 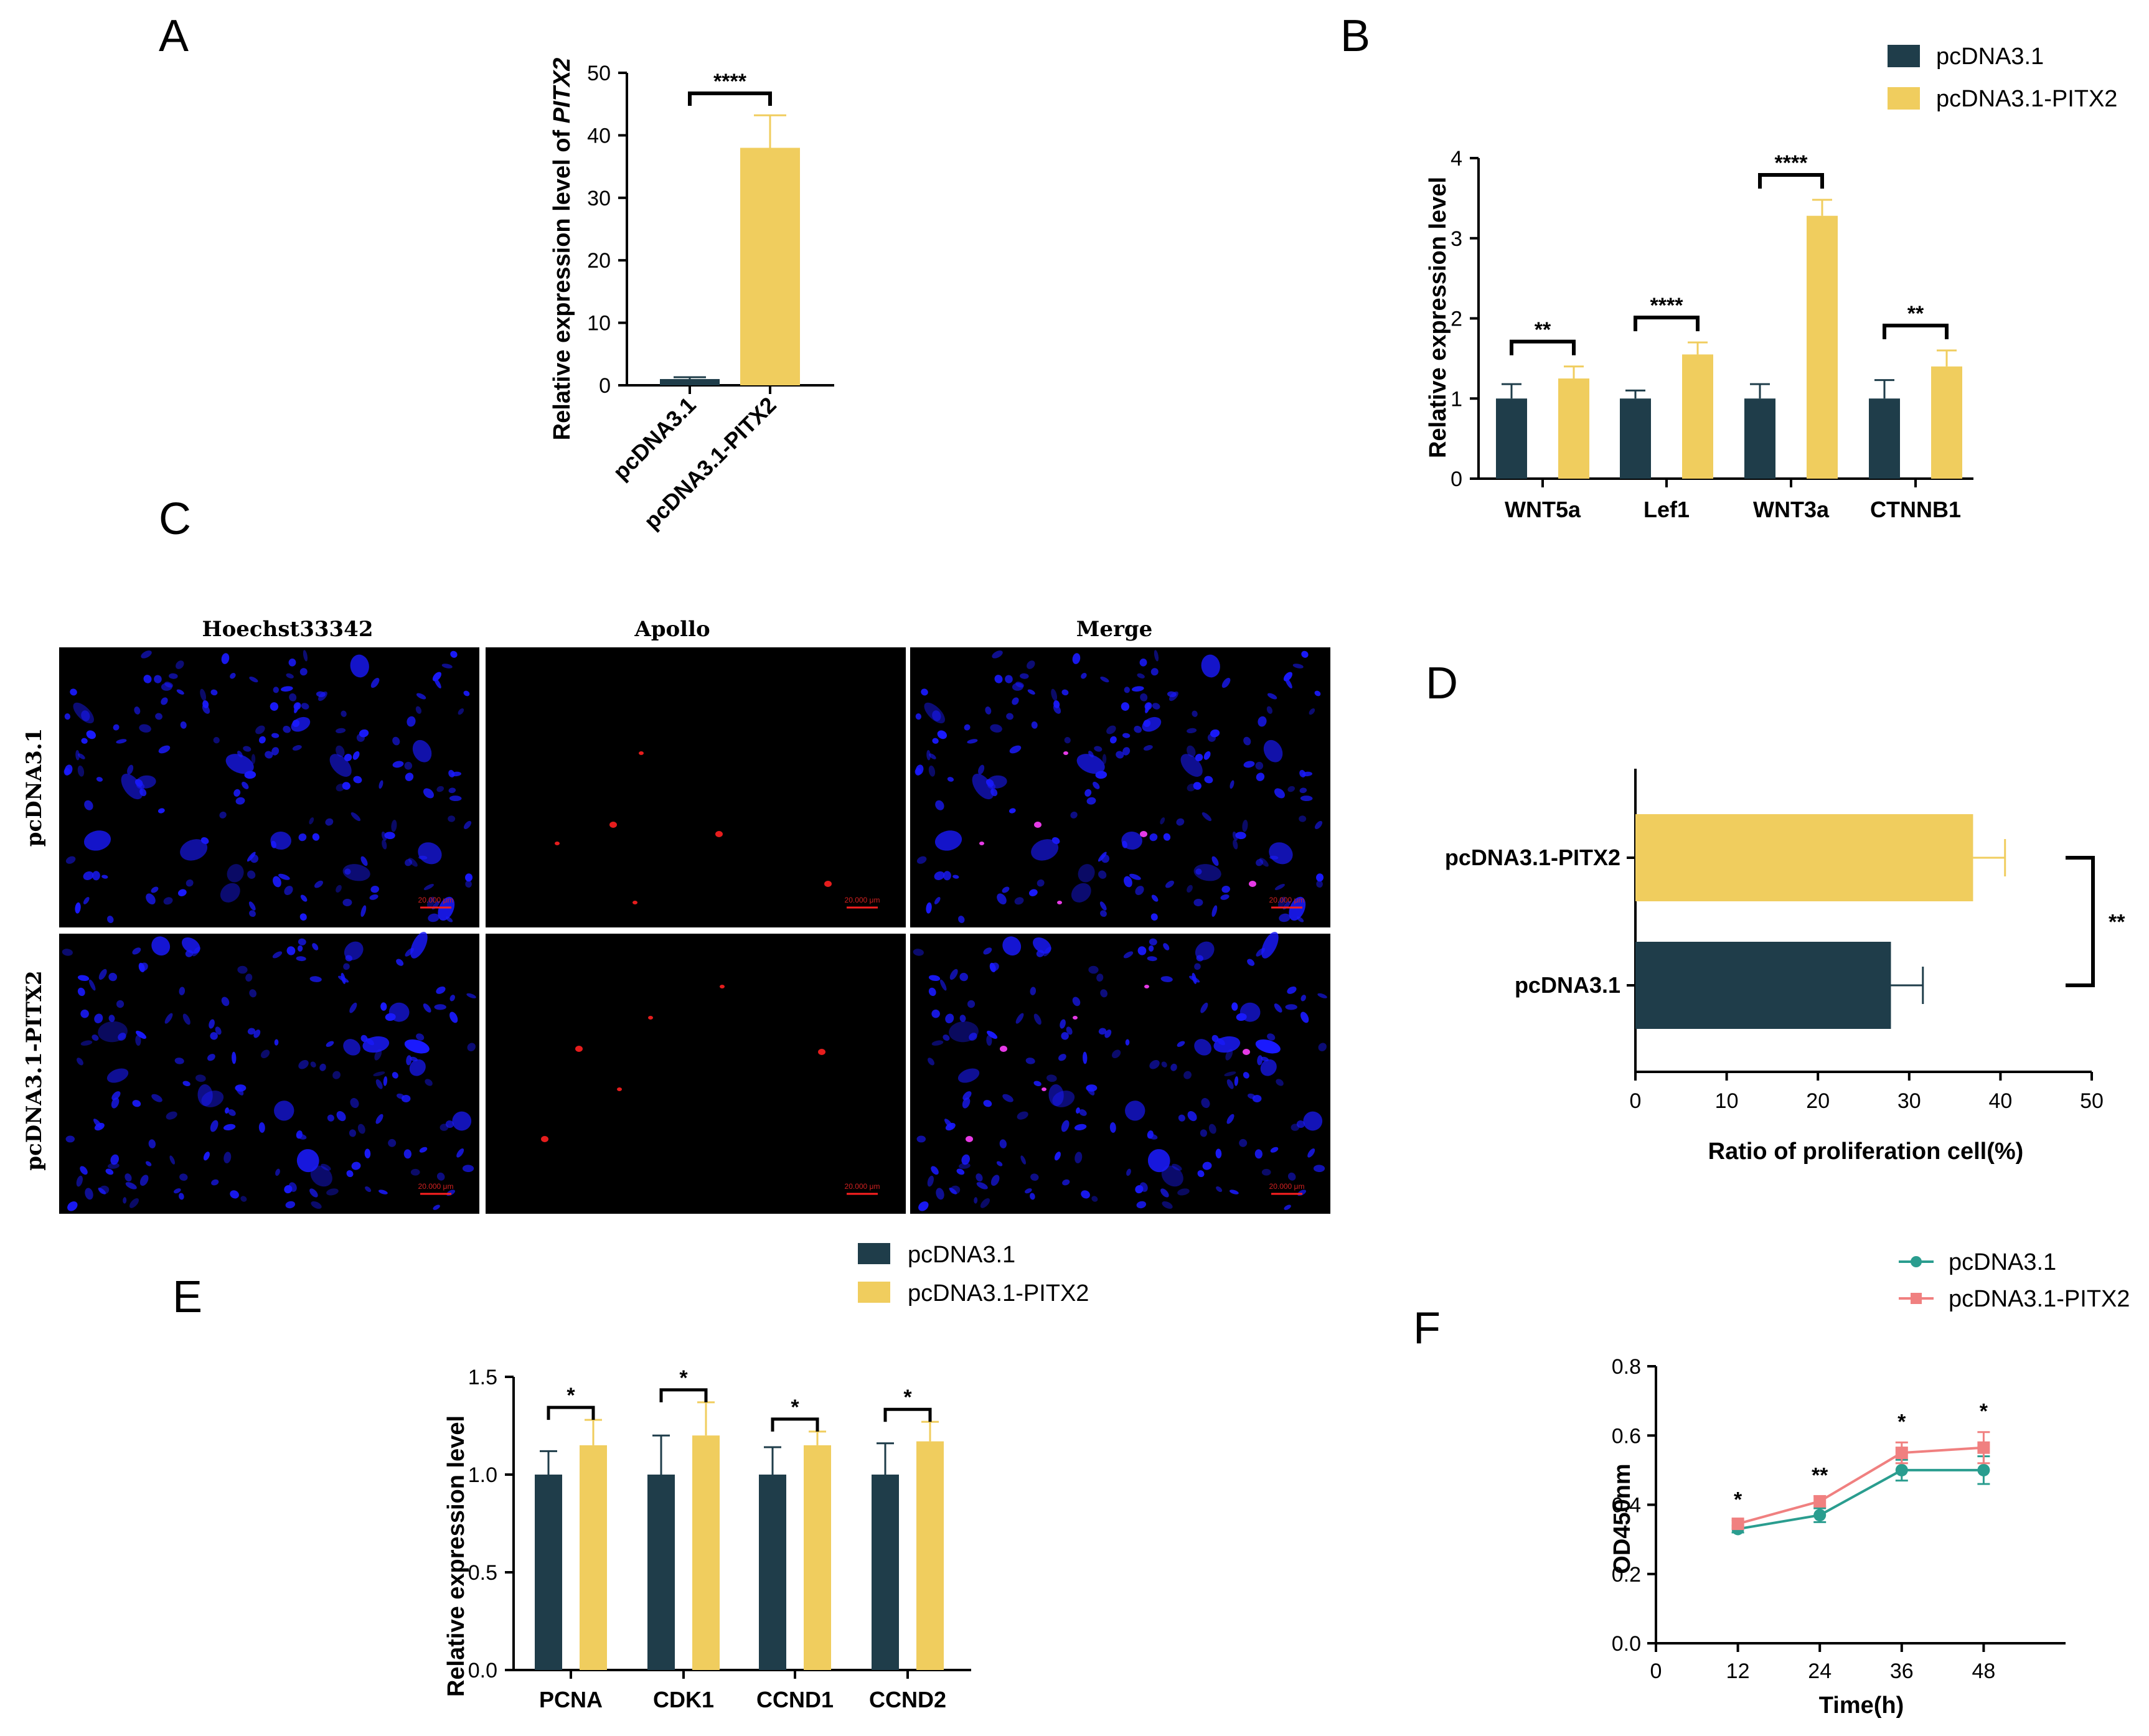 What do you see at coordinates (1667, 324) in the screenshot?
I see `chart-b-significance-bracket` at bounding box center [1667, 324].